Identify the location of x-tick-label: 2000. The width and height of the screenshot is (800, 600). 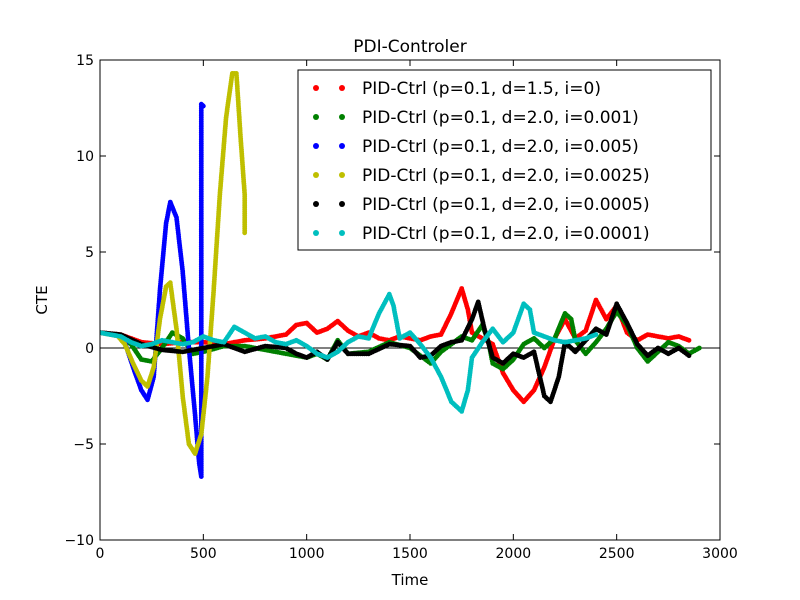
(514, 554).